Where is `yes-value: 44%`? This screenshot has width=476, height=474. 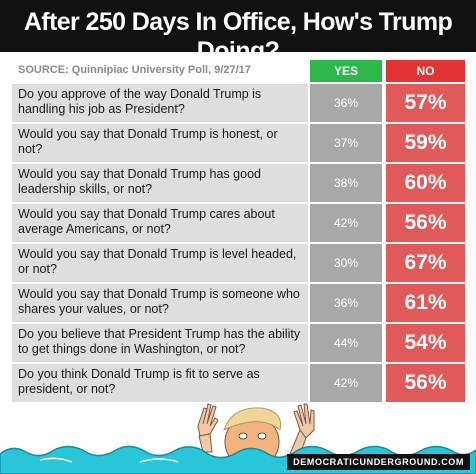
yes-value: 44% is located at coordinates (346, 343).